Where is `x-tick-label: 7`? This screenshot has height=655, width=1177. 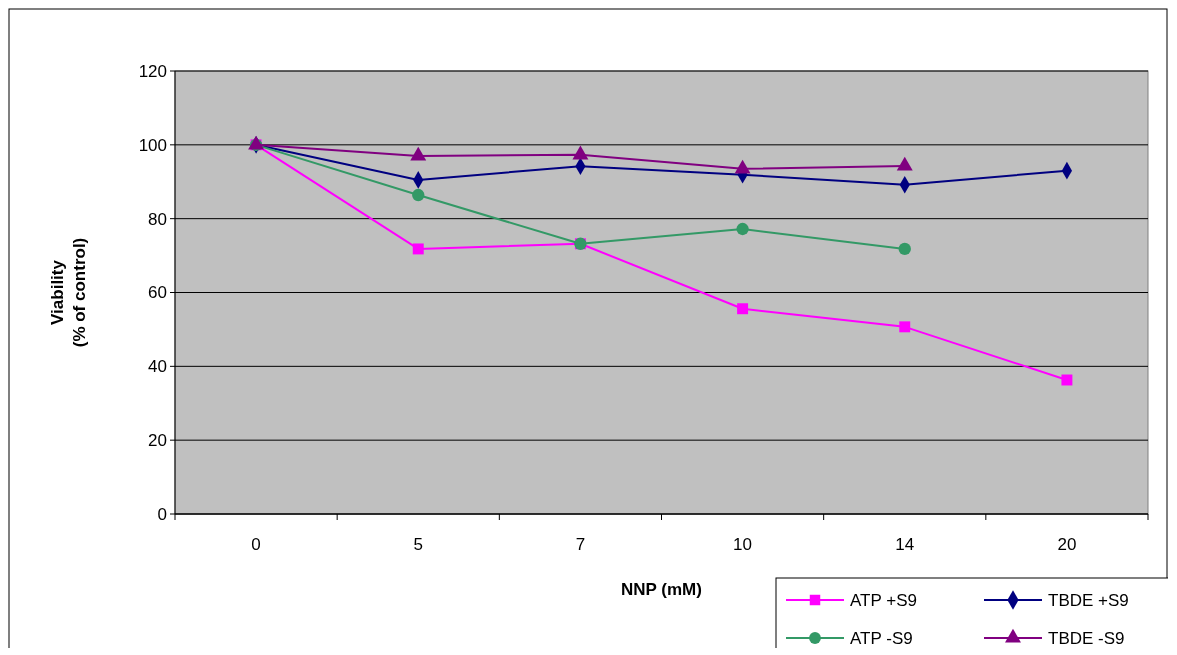 x-tick-label: 7 is located at coordinates (580, 544).